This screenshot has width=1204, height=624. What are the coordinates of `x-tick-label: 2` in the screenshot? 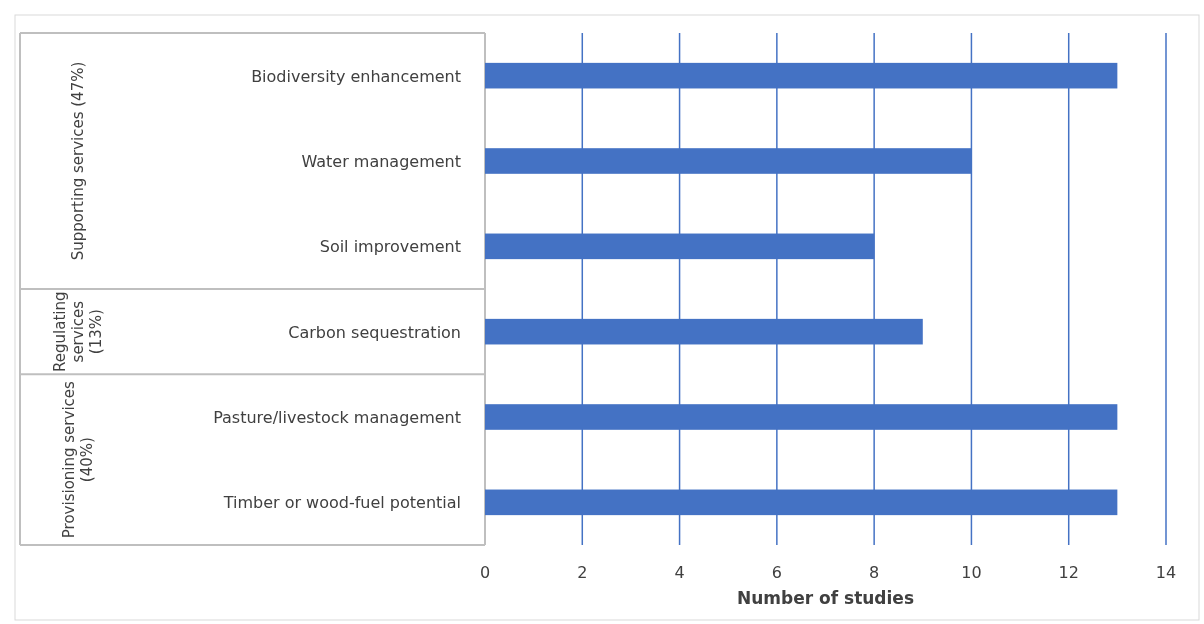 It's located at (582, 572).